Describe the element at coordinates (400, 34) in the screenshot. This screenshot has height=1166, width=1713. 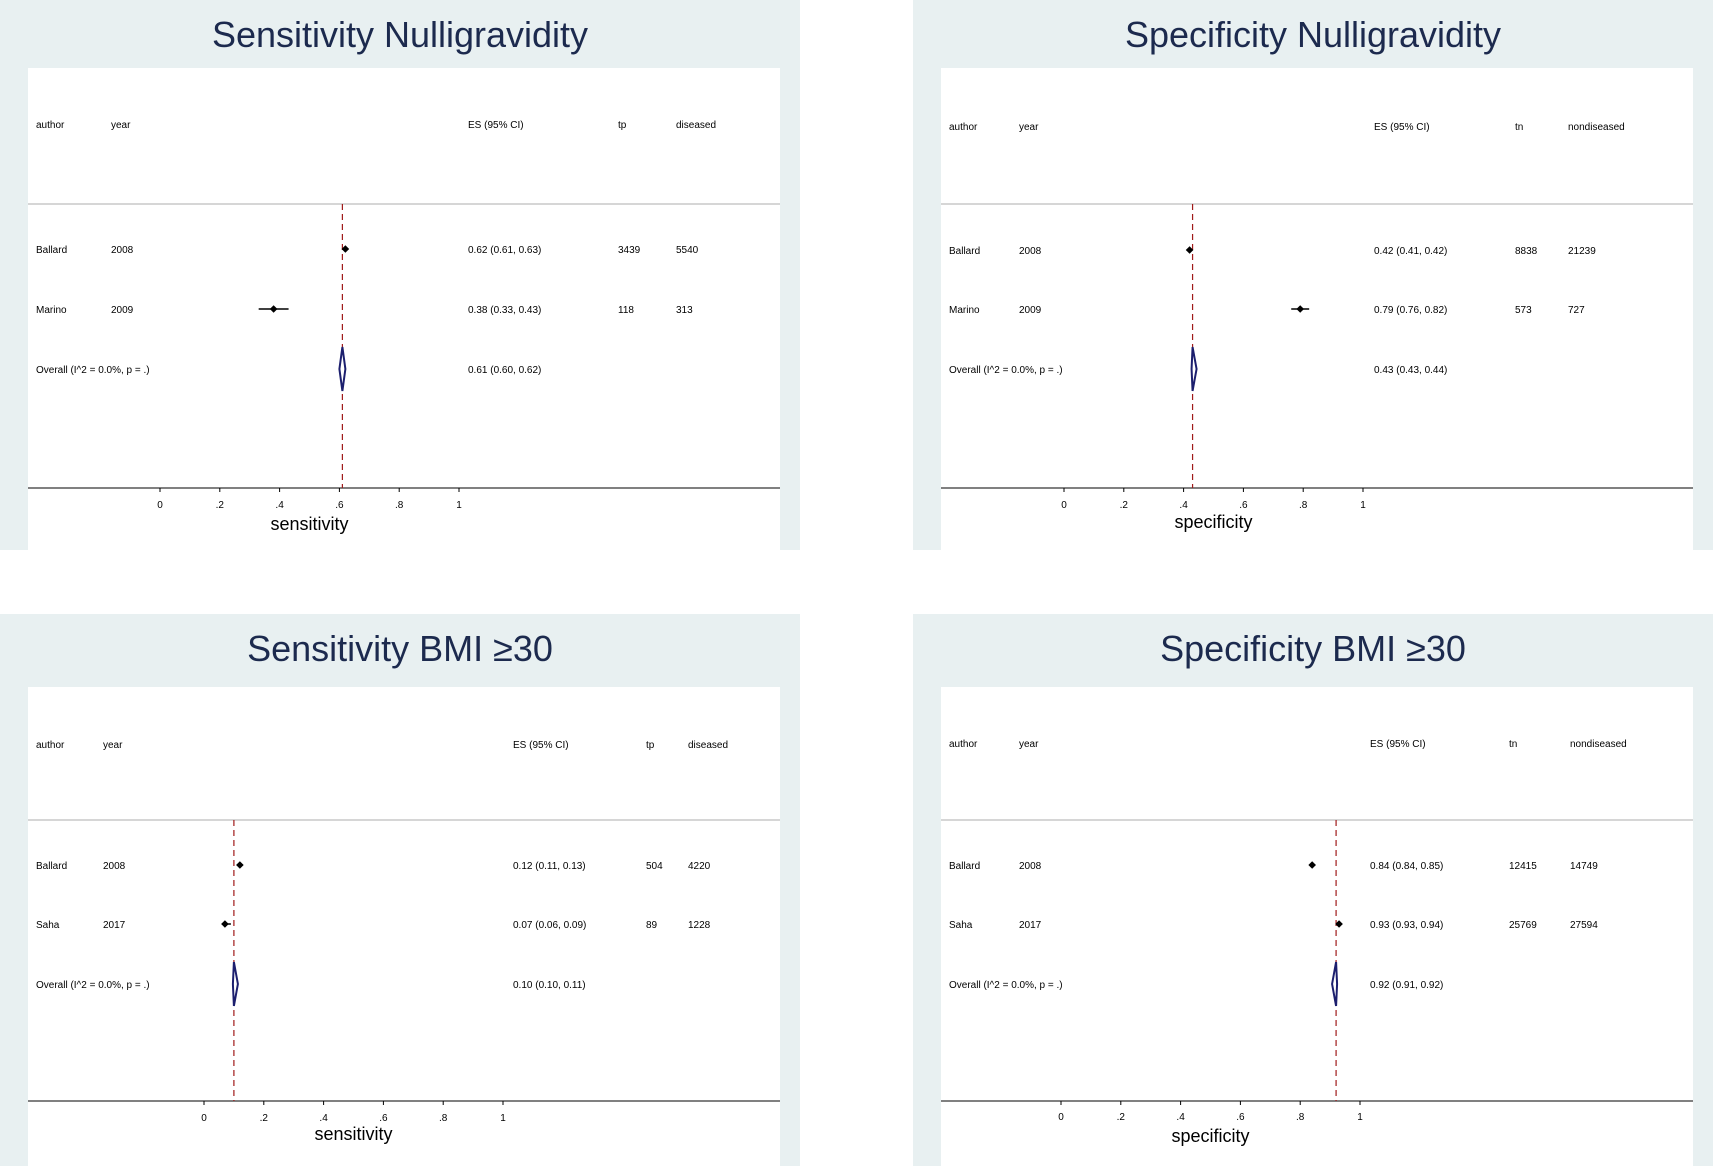
I see `panel-title: Sensitivity Nulligravidity` at that location.